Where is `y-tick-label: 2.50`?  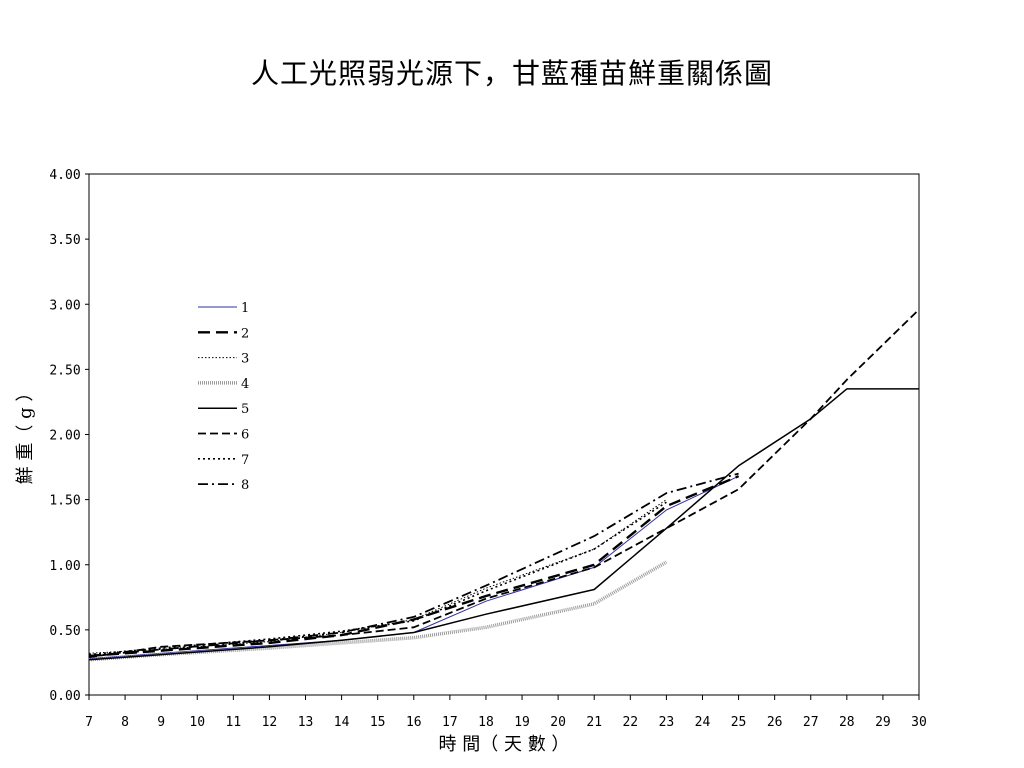
y-tick-label: 2.50 is located at coordinates (64, 370).